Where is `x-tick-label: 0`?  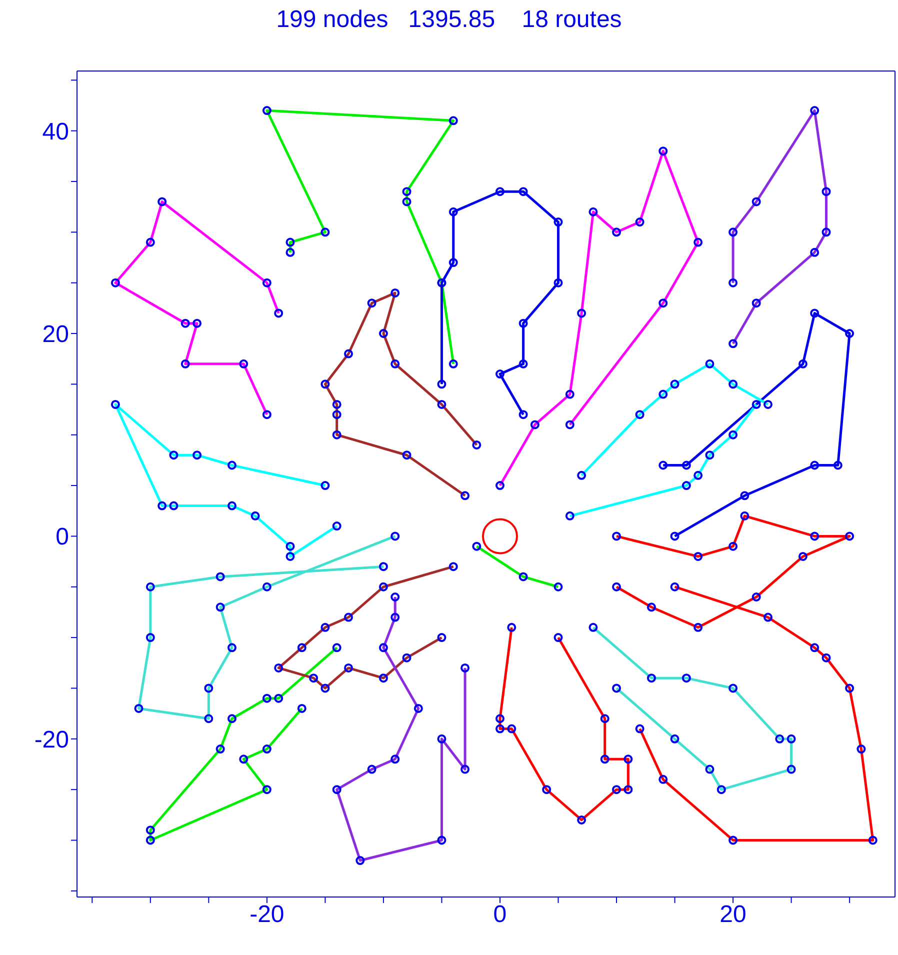 x-tick-label: 0 is located at coordinates (500, 914).